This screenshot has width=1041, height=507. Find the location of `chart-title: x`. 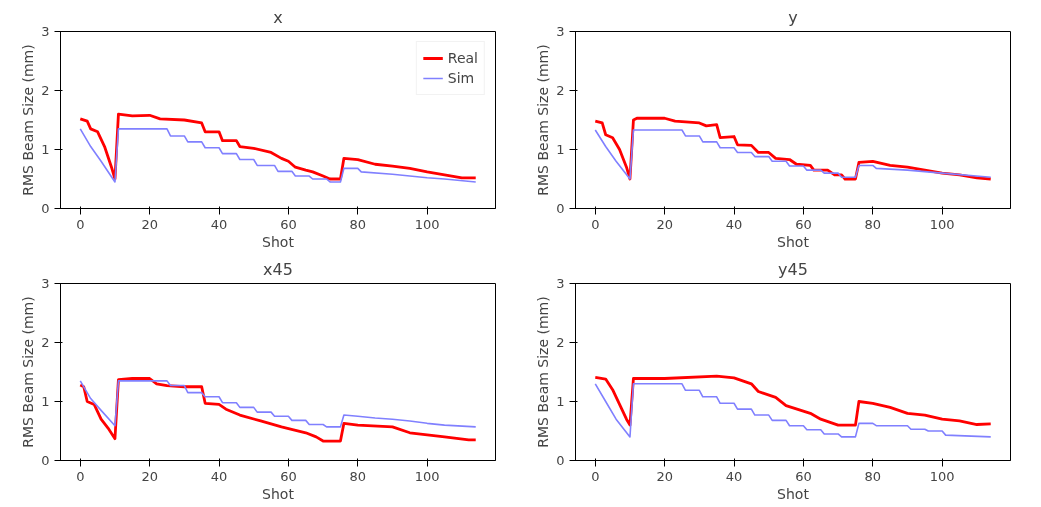

chart-title: x is located at coordinates (278, 17).